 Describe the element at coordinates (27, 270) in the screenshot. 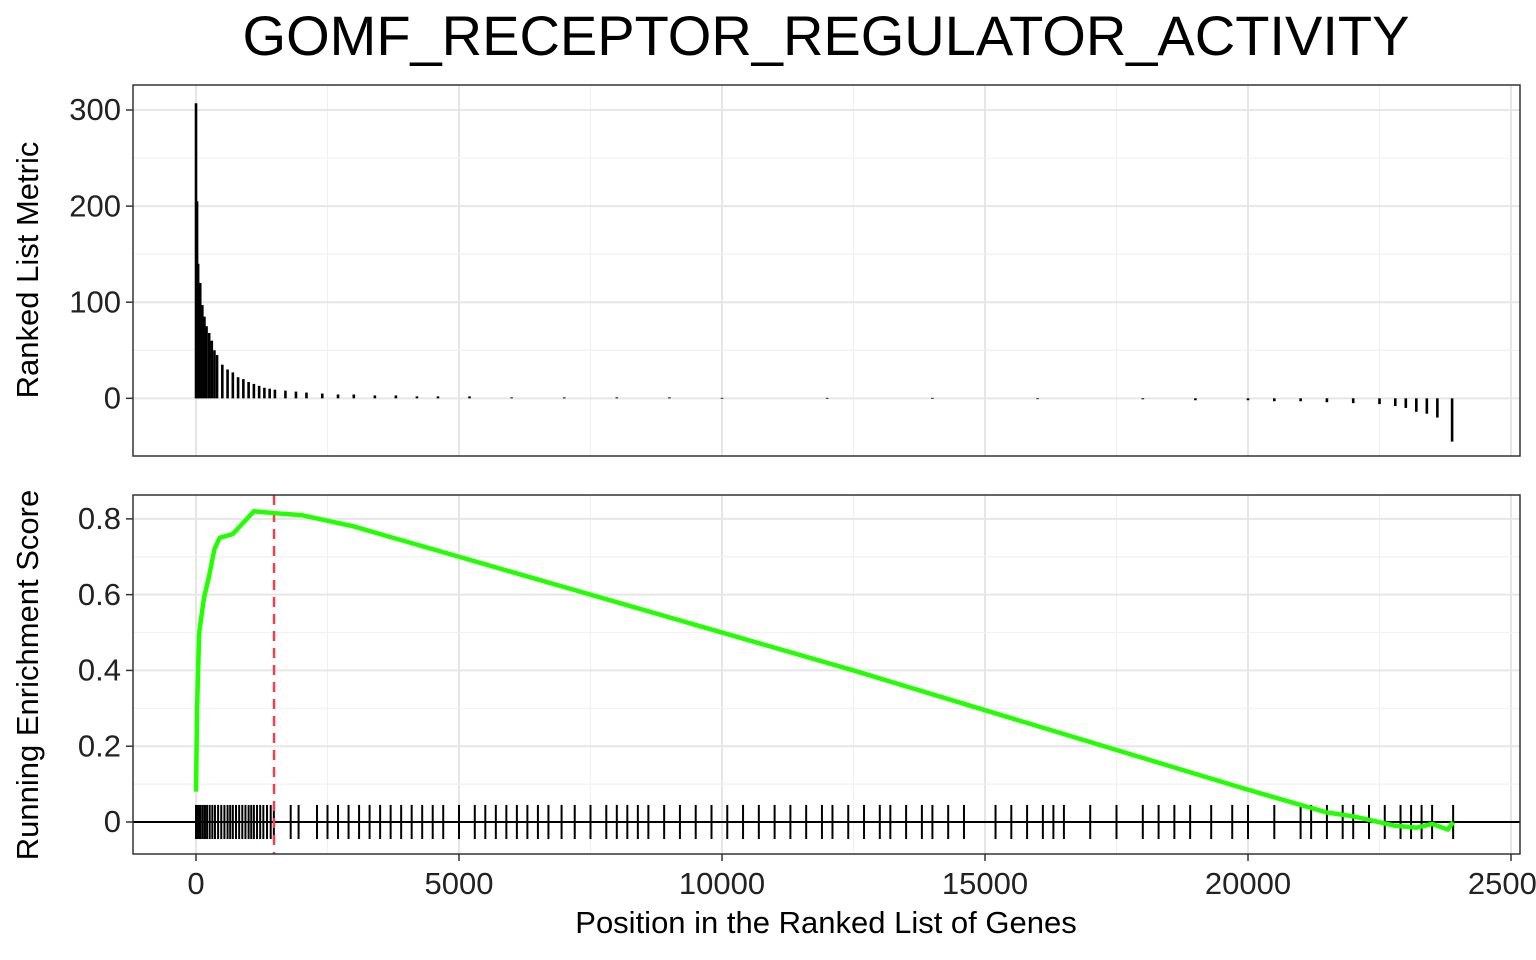

I see `y-axis-title: Ranked List Metric` at that location.